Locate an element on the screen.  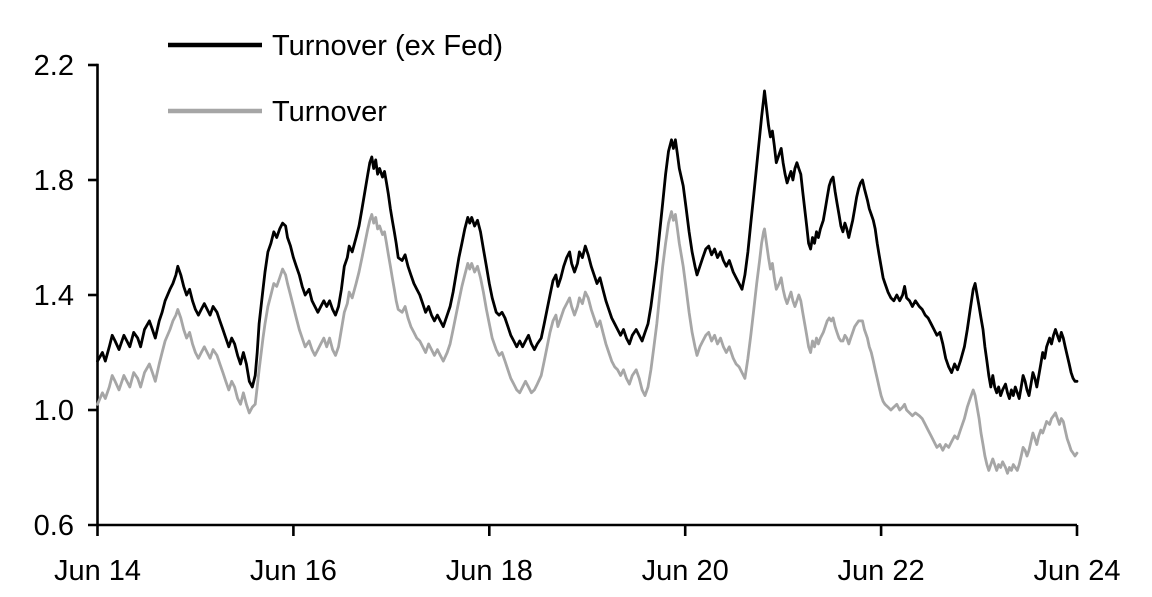
y-tick-label: 1.4 is located at coordinates (54, 296).